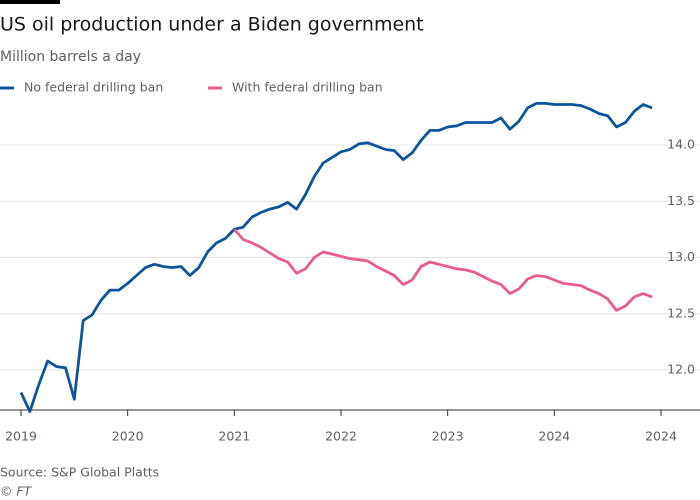 Image resolution: width=700 pixels, height=500 pixels. I want to click on x-tick-label: 2021, so click(234, 436).